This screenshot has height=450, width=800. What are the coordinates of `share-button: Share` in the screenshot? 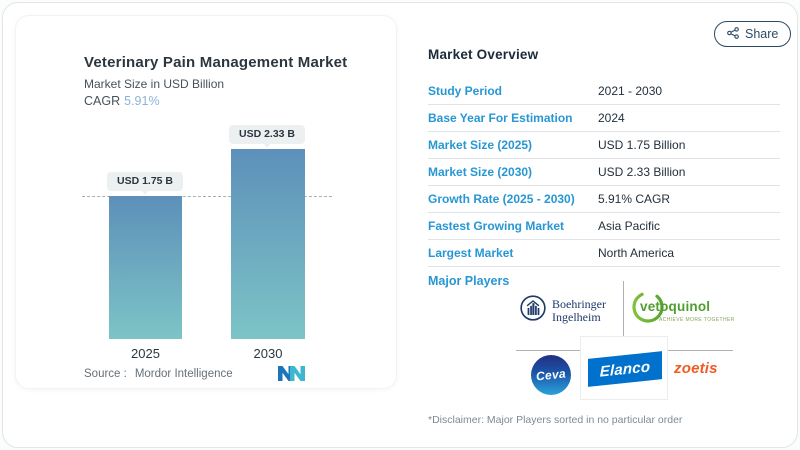 It's located at (753, 34).